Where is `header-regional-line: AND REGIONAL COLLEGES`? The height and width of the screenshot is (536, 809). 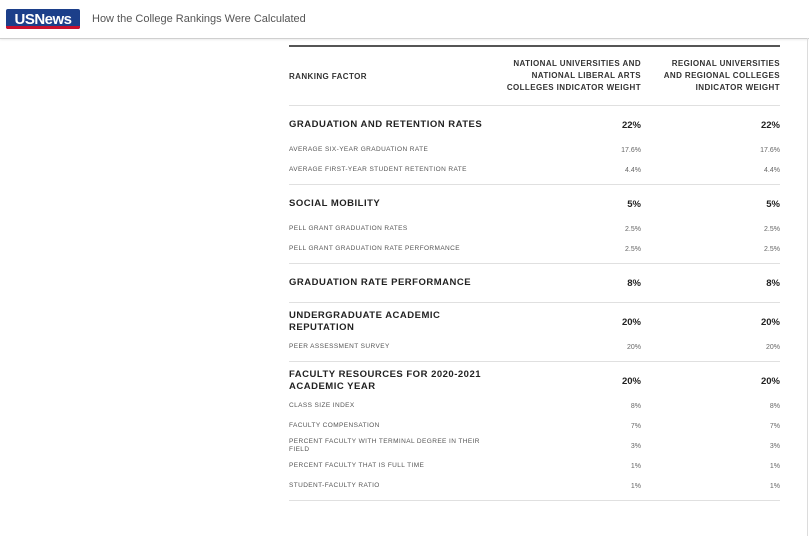
header-regional-line: AND REGIONAL COLLEGES is located at coordinates (721, 75).